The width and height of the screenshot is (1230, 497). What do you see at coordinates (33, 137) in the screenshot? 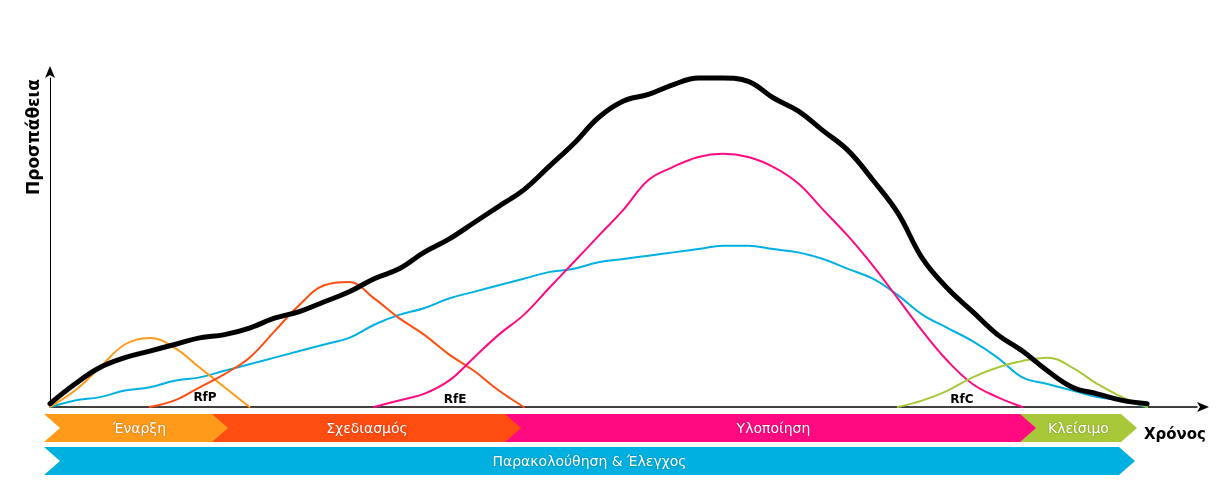
I see `y-axis-title: Προσπάθεια` at bounding box center [33, 137].